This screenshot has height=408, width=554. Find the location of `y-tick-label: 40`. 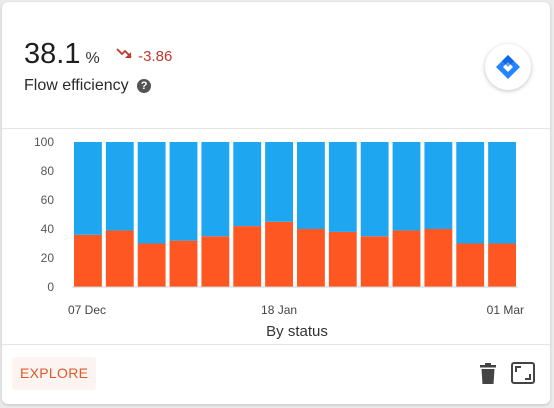

y-tick-label: 40 is located at coordinates (48, 229).